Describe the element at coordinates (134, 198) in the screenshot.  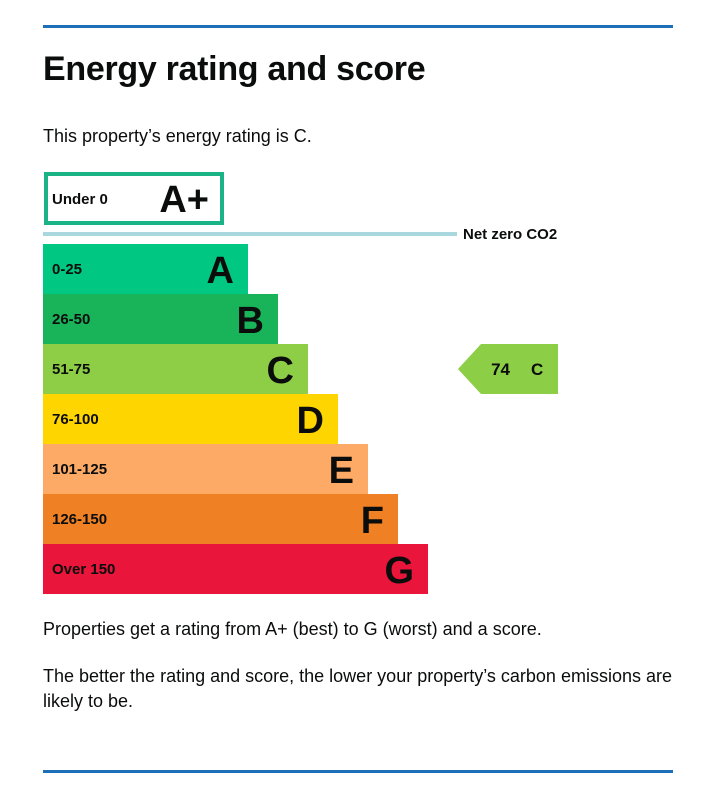
I see `band-a-plus-bar` at that location.